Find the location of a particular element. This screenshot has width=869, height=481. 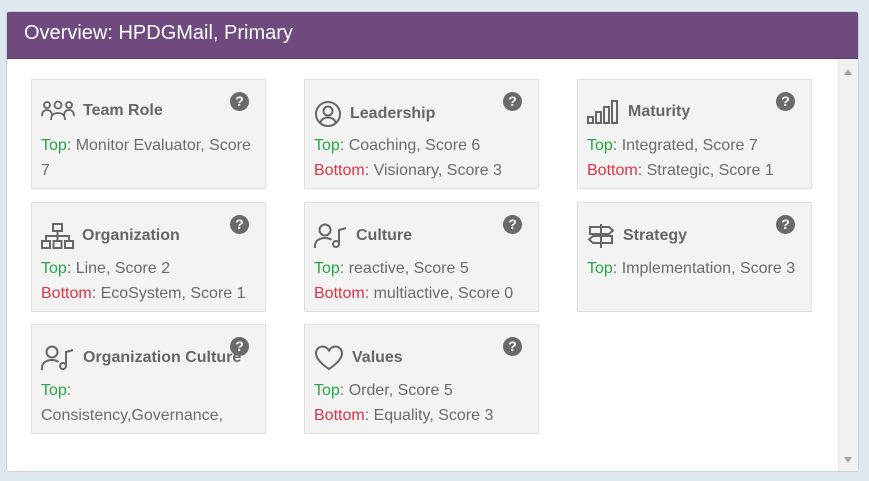

user-circle-icon is located at coordinates (328, 114).